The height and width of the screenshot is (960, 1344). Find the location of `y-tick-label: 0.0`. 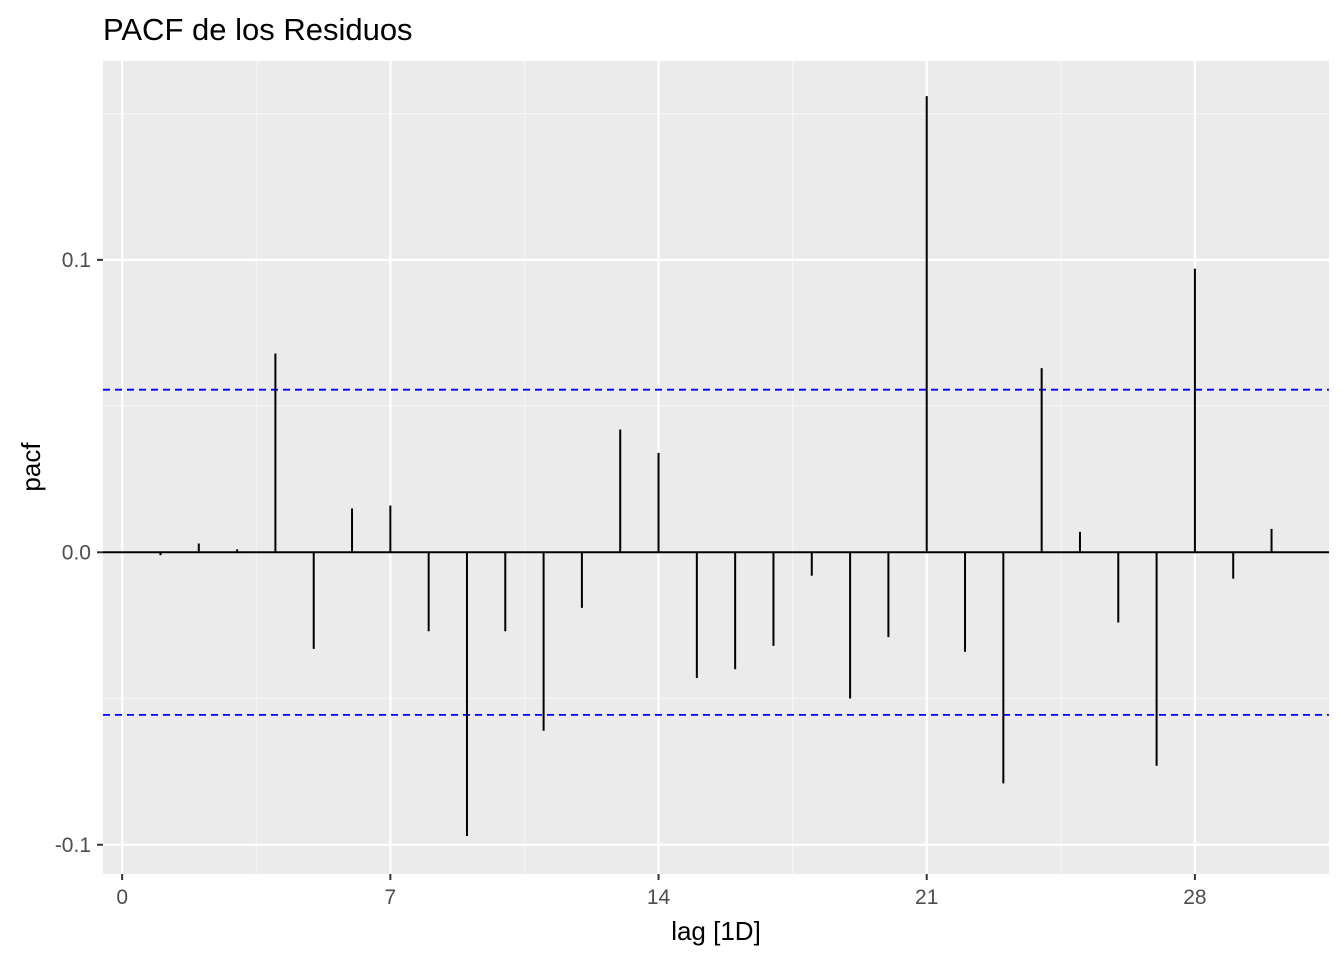

y-tick-label: 0.0 is located at coordinates (76, 552).